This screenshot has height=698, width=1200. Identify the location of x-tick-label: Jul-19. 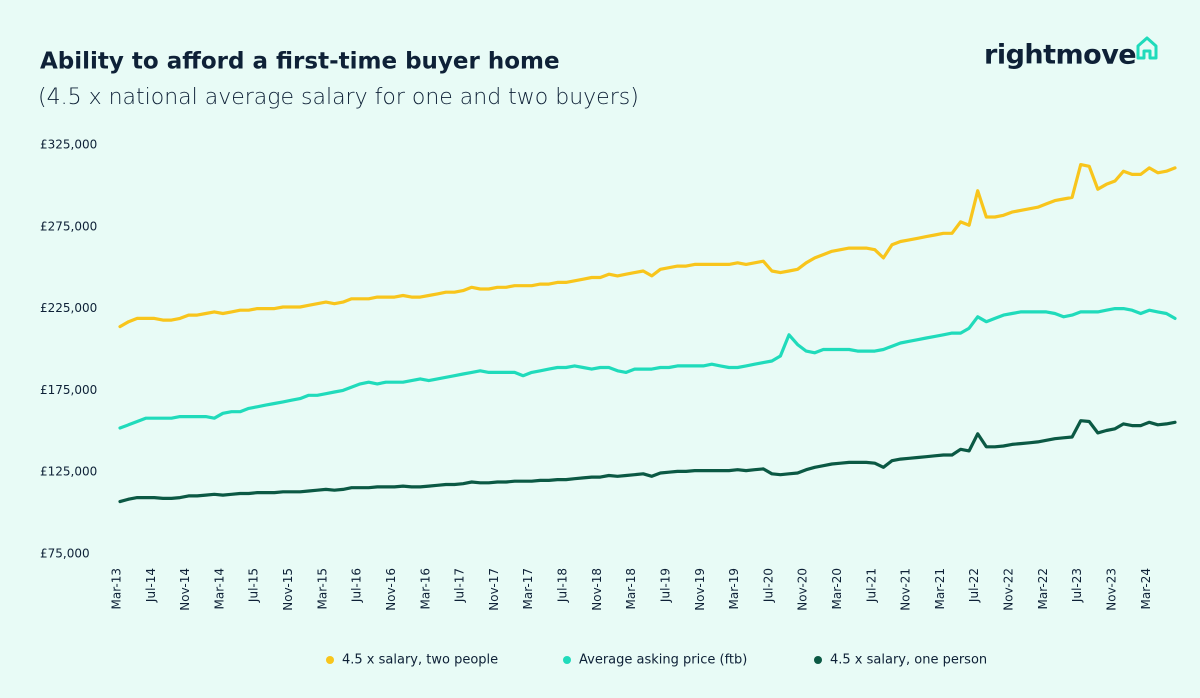
(665, 585).